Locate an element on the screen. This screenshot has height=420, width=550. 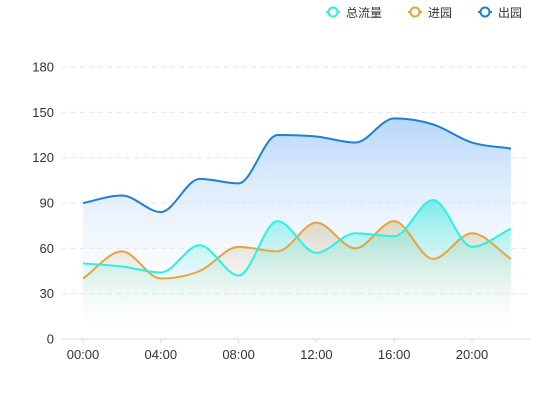
y-tick-label: 90 is located at coordinates (47, 203).